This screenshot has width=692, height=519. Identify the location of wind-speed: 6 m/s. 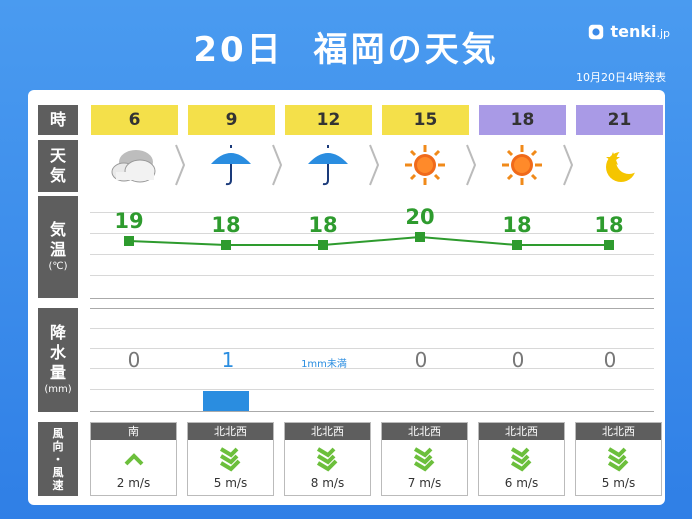
(521, 483).